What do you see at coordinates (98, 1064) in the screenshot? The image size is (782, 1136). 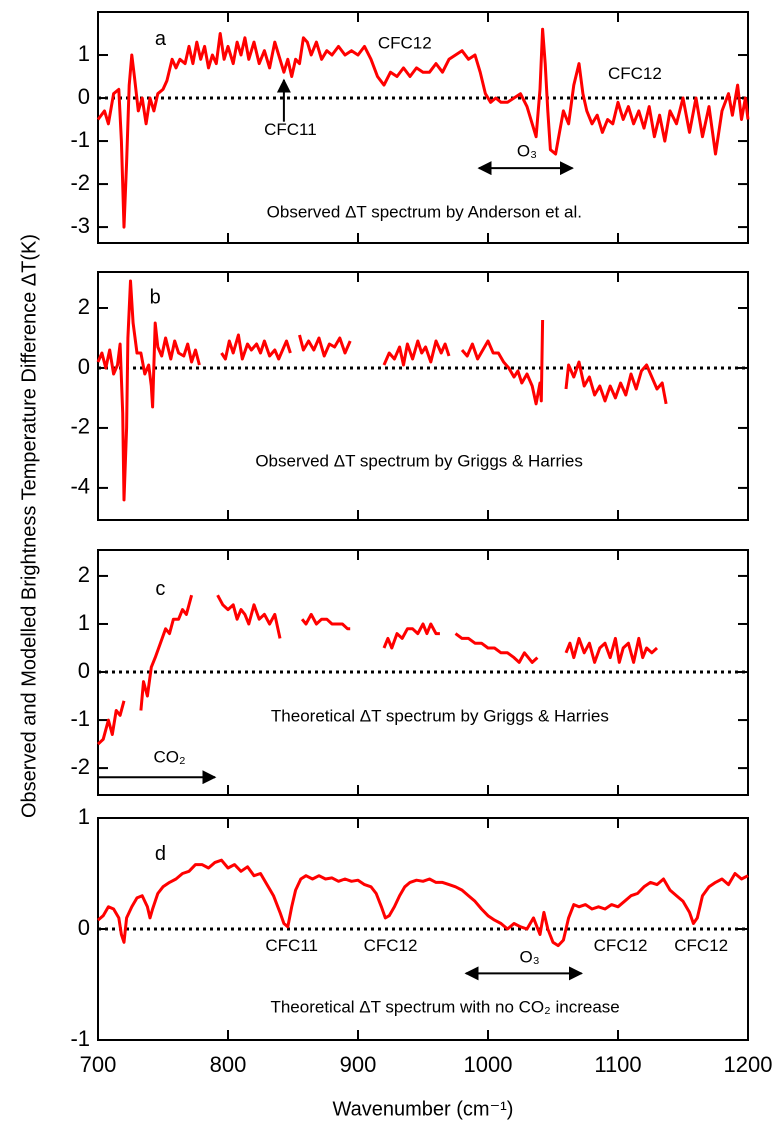 I see `x-tick-label: 700` at bounding box center [98, 1064].